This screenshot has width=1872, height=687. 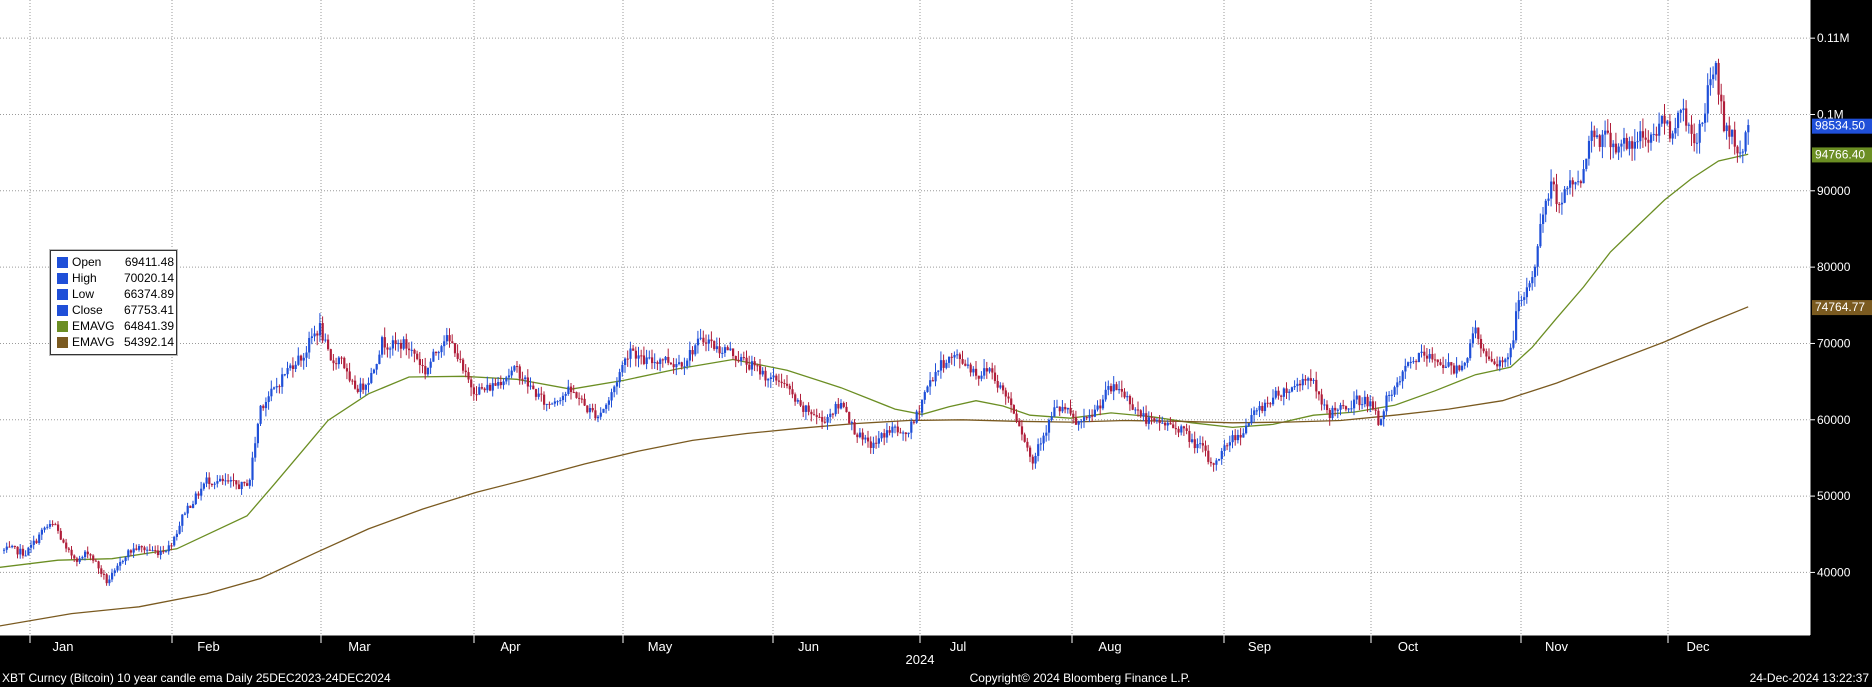 I want to click on legend-value: 66374.89, so click(x=148, y=294).